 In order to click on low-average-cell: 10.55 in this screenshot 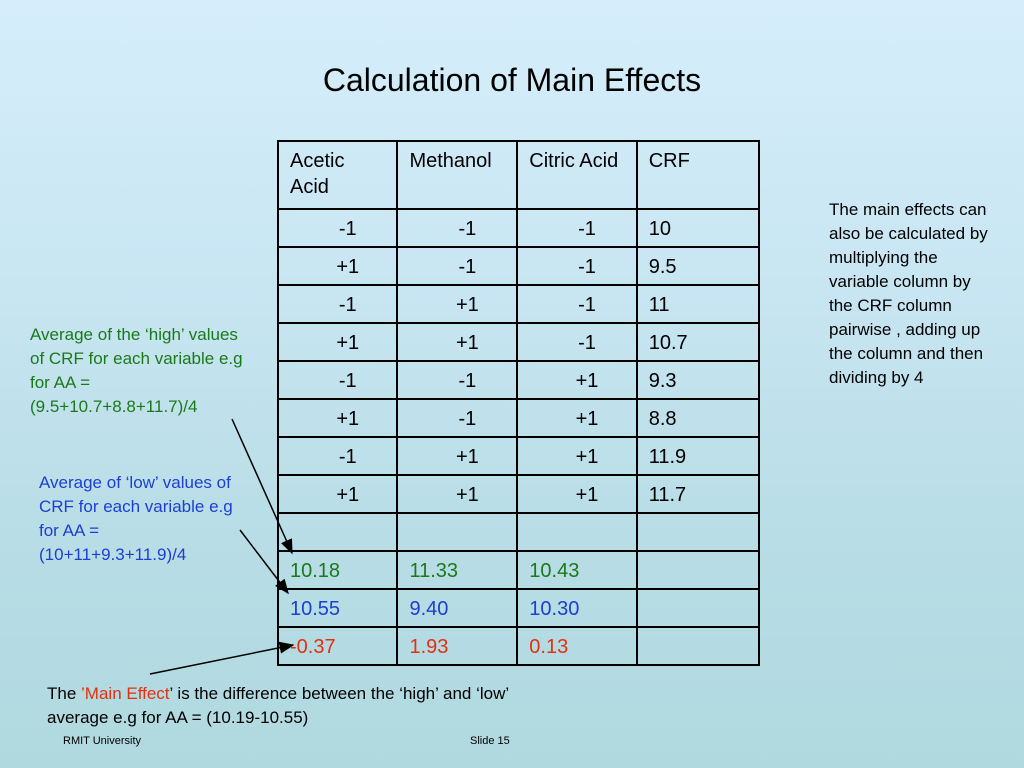, I will do `click(315, 609)`.